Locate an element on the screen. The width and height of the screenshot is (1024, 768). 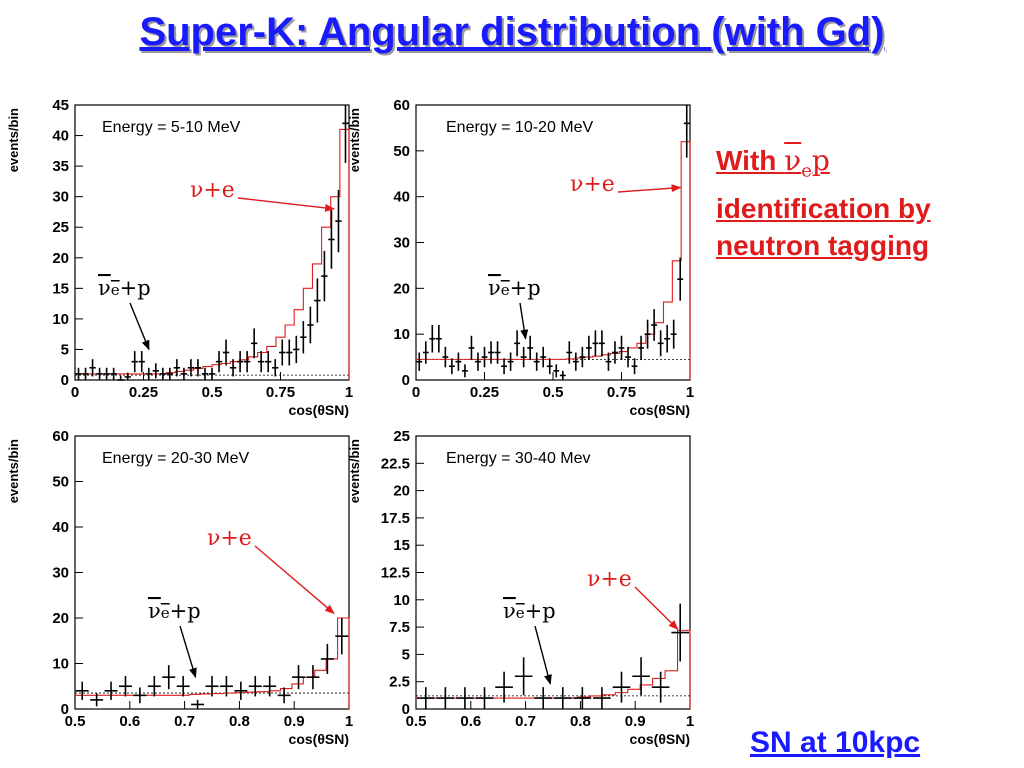
y-tick-label: 22.5 is located at coordinates (395, 463).